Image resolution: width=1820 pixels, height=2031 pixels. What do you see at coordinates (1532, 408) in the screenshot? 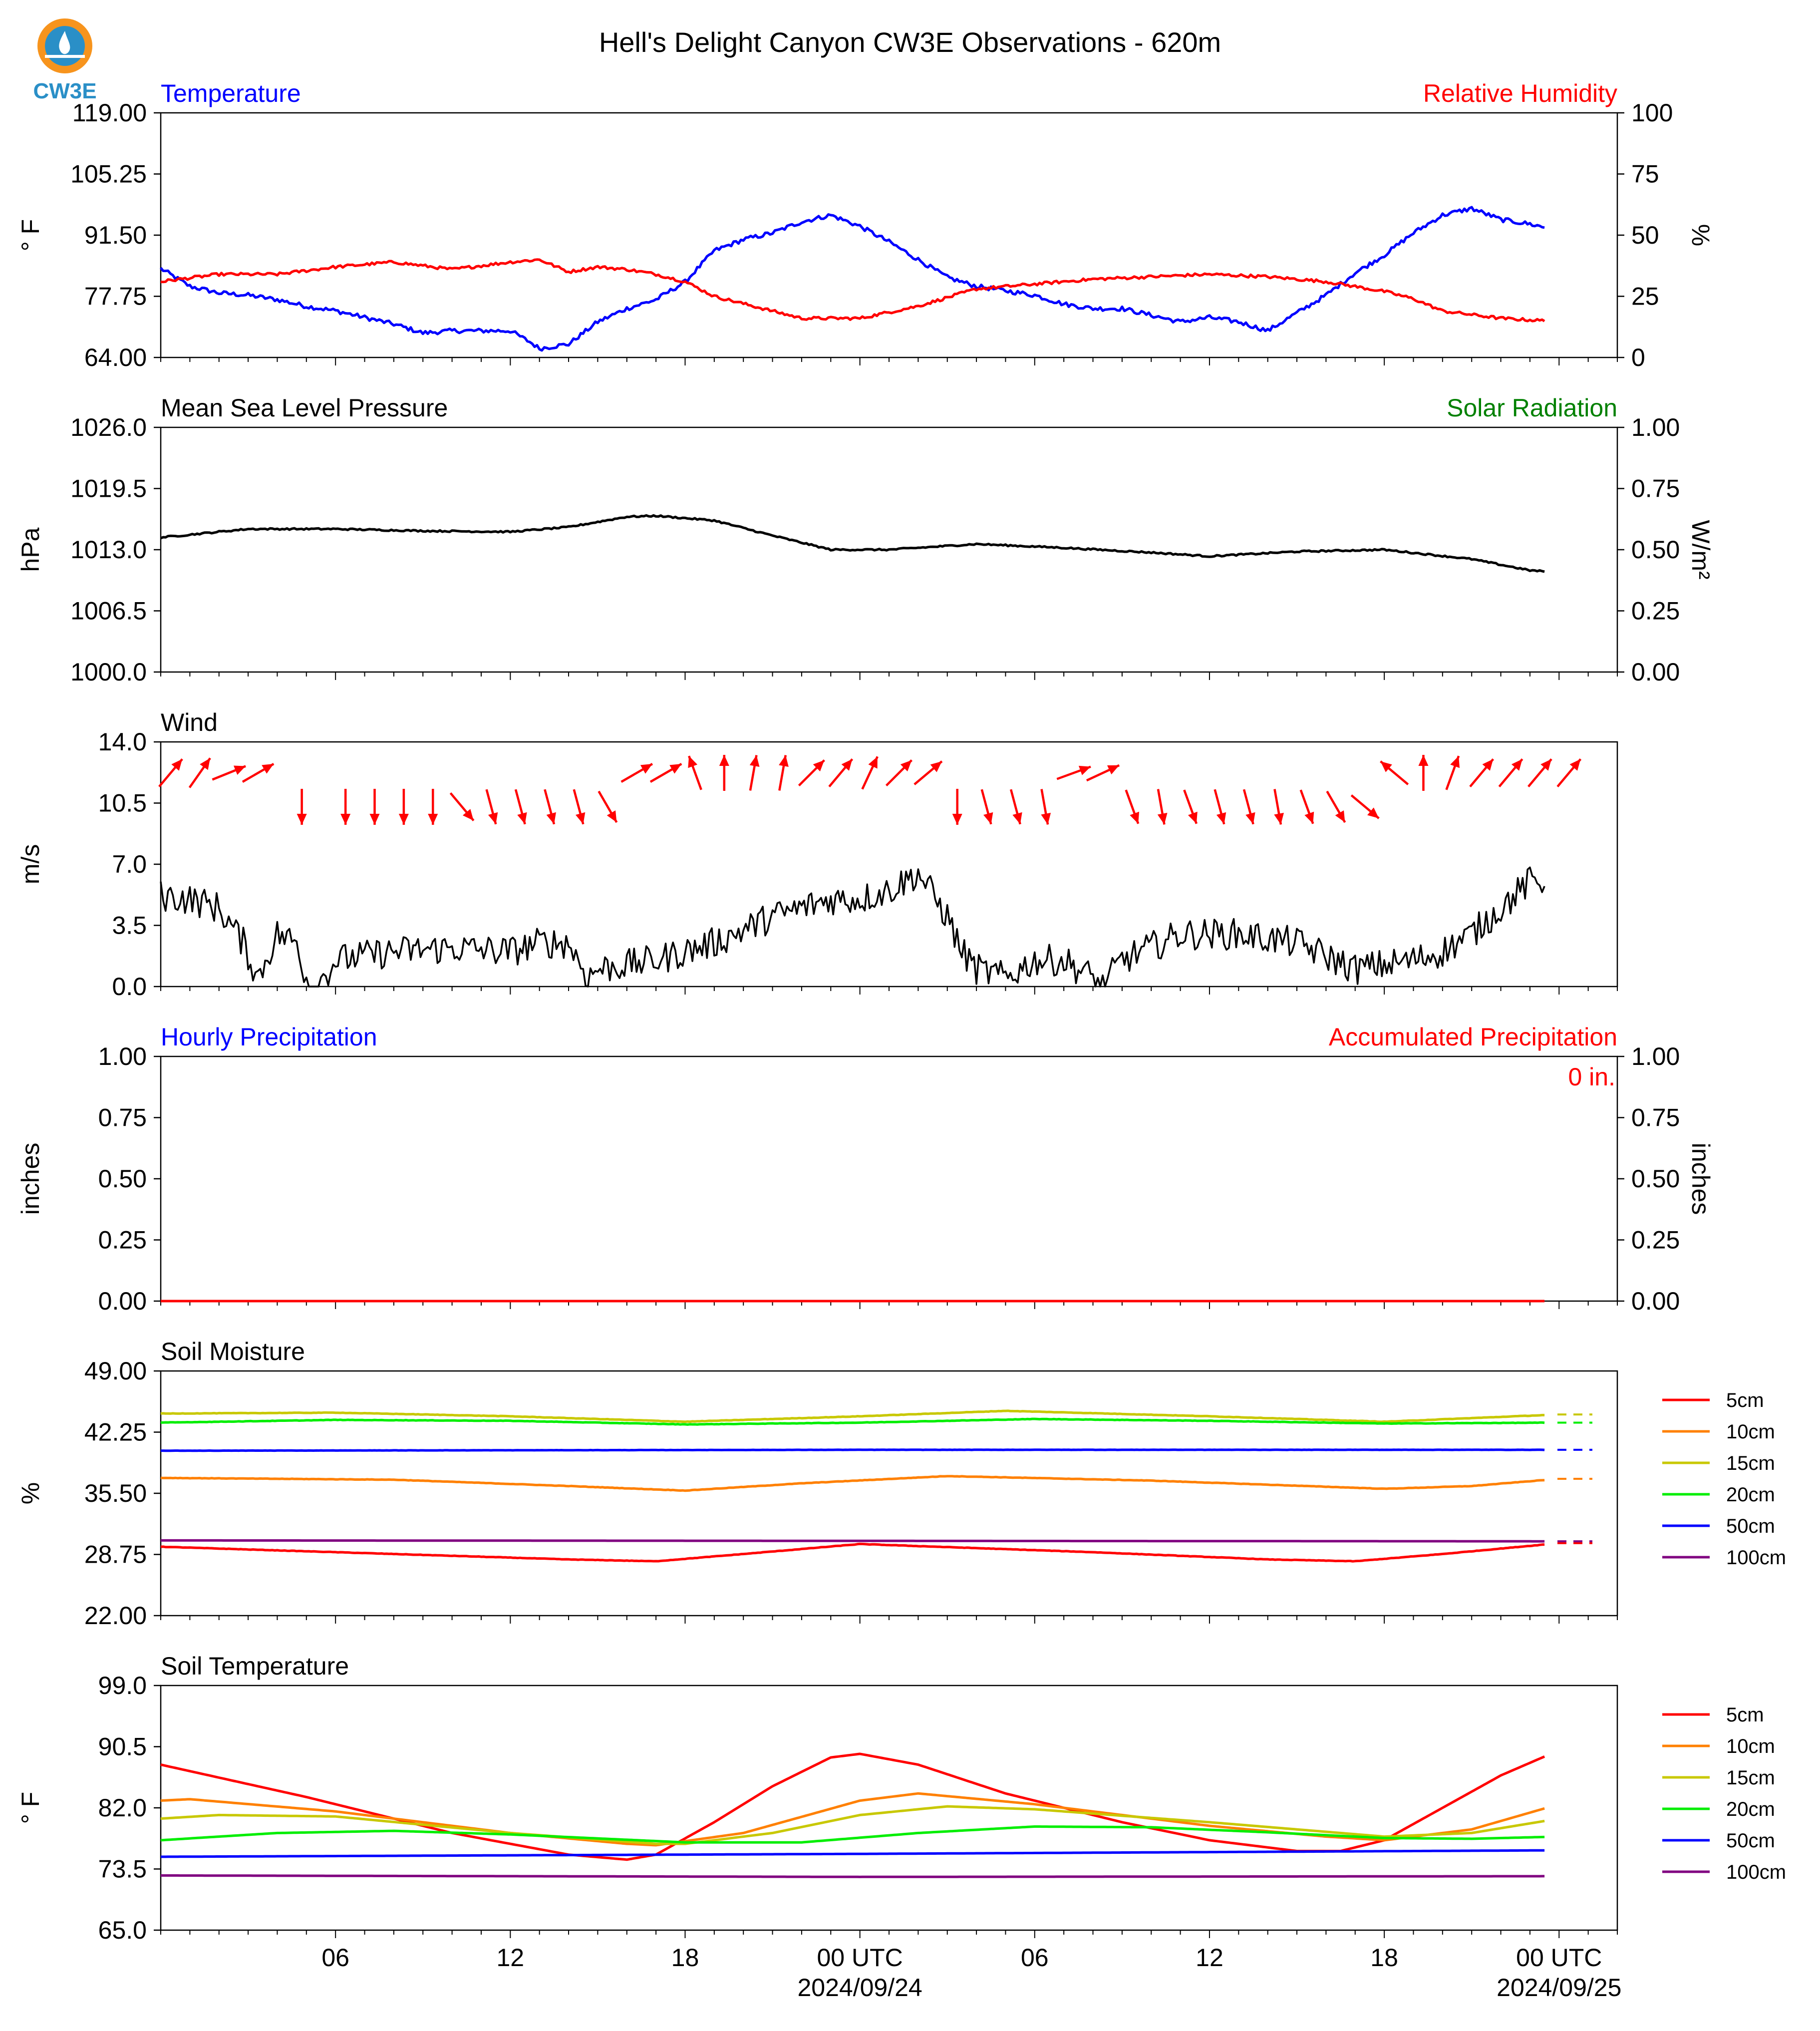
I see `panel-title-right: Solar Radiation` at bounding box center [1532, 408].